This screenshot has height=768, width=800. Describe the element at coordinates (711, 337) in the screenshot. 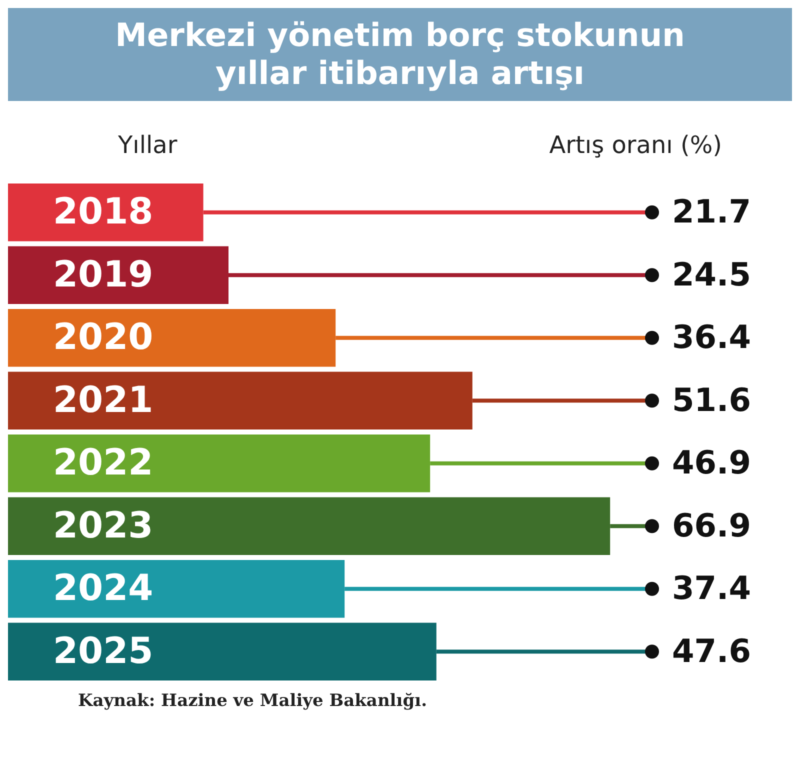

I see `data-label: 36.4` at that location.